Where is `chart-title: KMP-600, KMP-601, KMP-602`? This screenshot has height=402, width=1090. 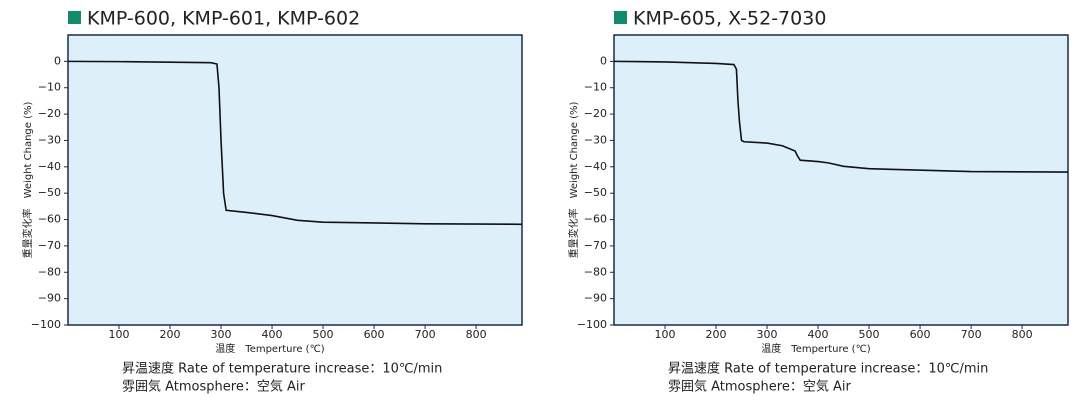
chart-title: KMP-600, KMP-601, KMP-602 is located at coordinates (223, 19).